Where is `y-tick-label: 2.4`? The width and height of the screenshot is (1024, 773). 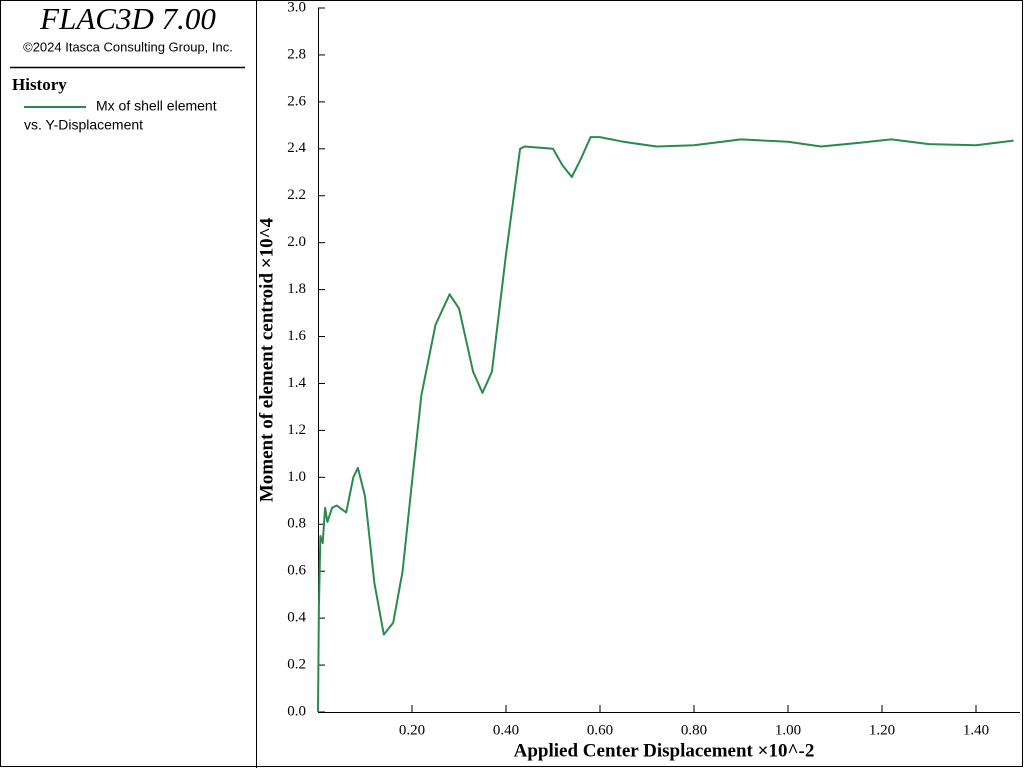
y-tick-label: 2.4 is located at coordinates (296, 148).